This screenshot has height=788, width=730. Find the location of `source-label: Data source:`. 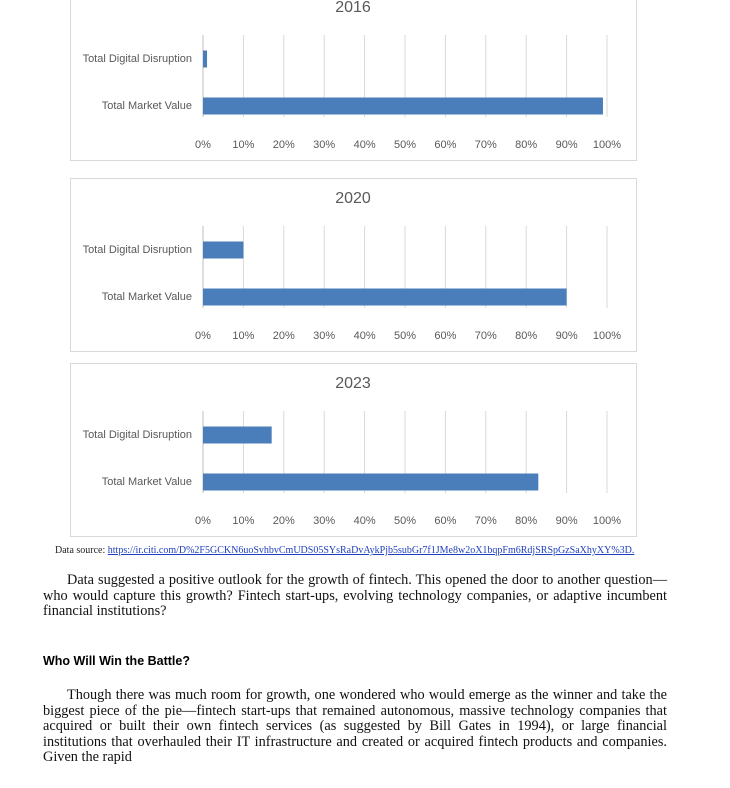

source-label: Data source: is located at coordinates (80, 550).